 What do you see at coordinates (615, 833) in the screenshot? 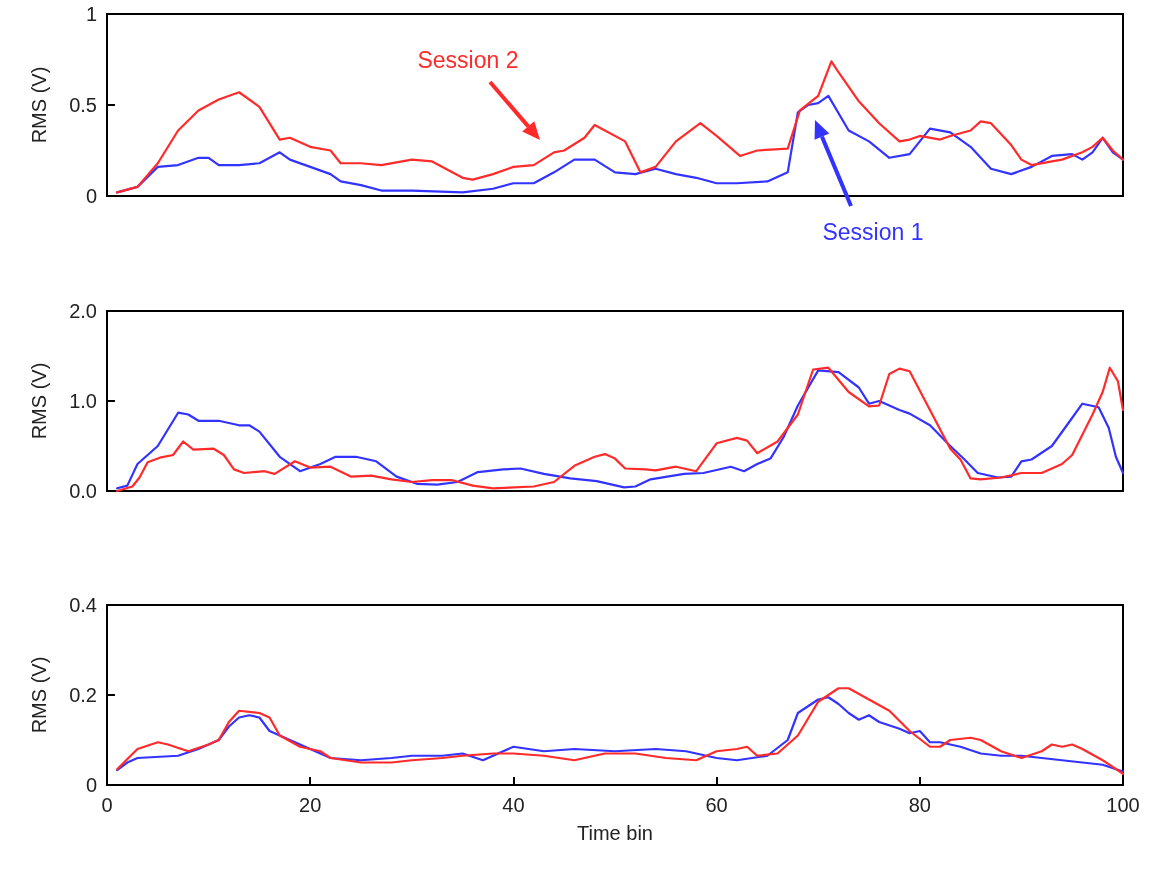
I see `x-axis-title: Time bin` at bounding box center [615, 833].